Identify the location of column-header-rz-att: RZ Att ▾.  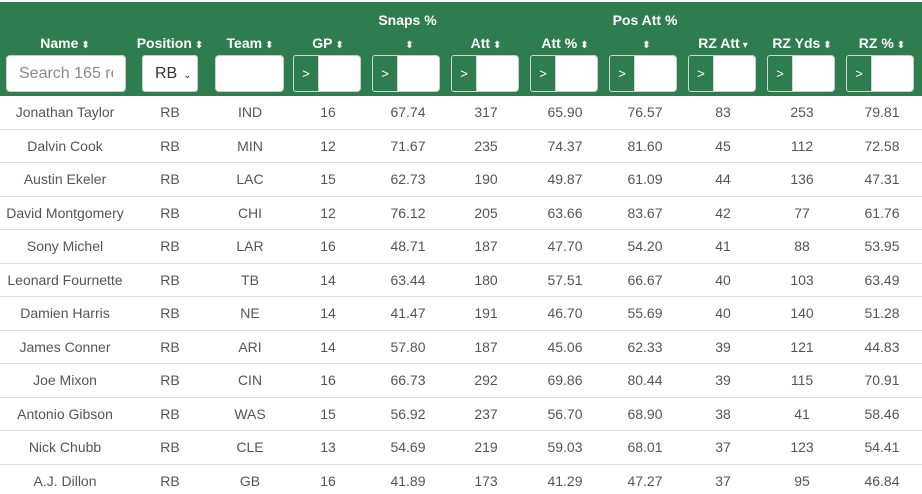
(723, 43).